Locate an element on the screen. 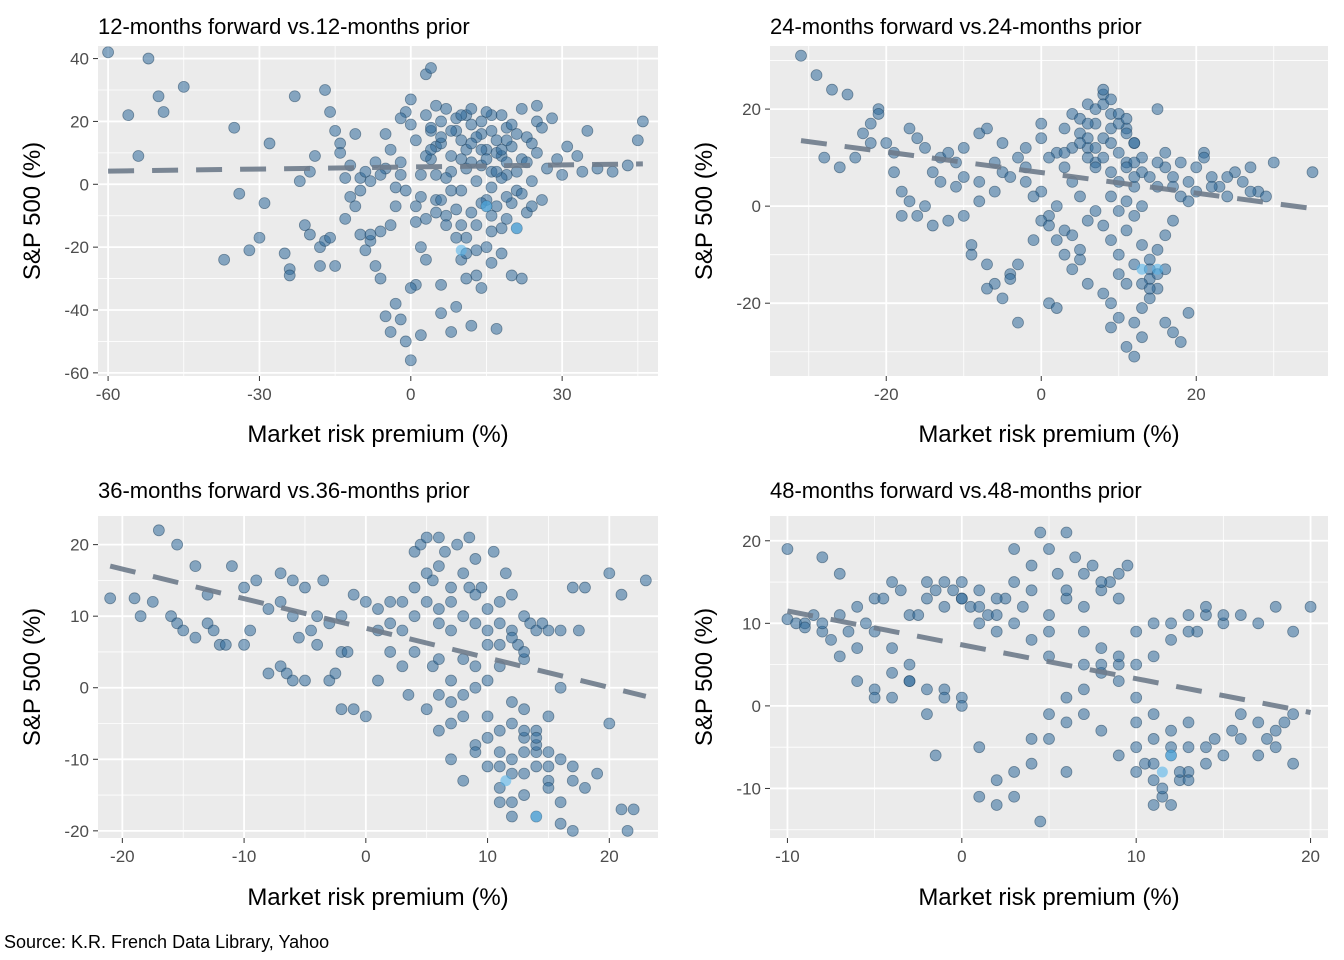  x-tick-label: -20 is located at coordinates (886, 394).